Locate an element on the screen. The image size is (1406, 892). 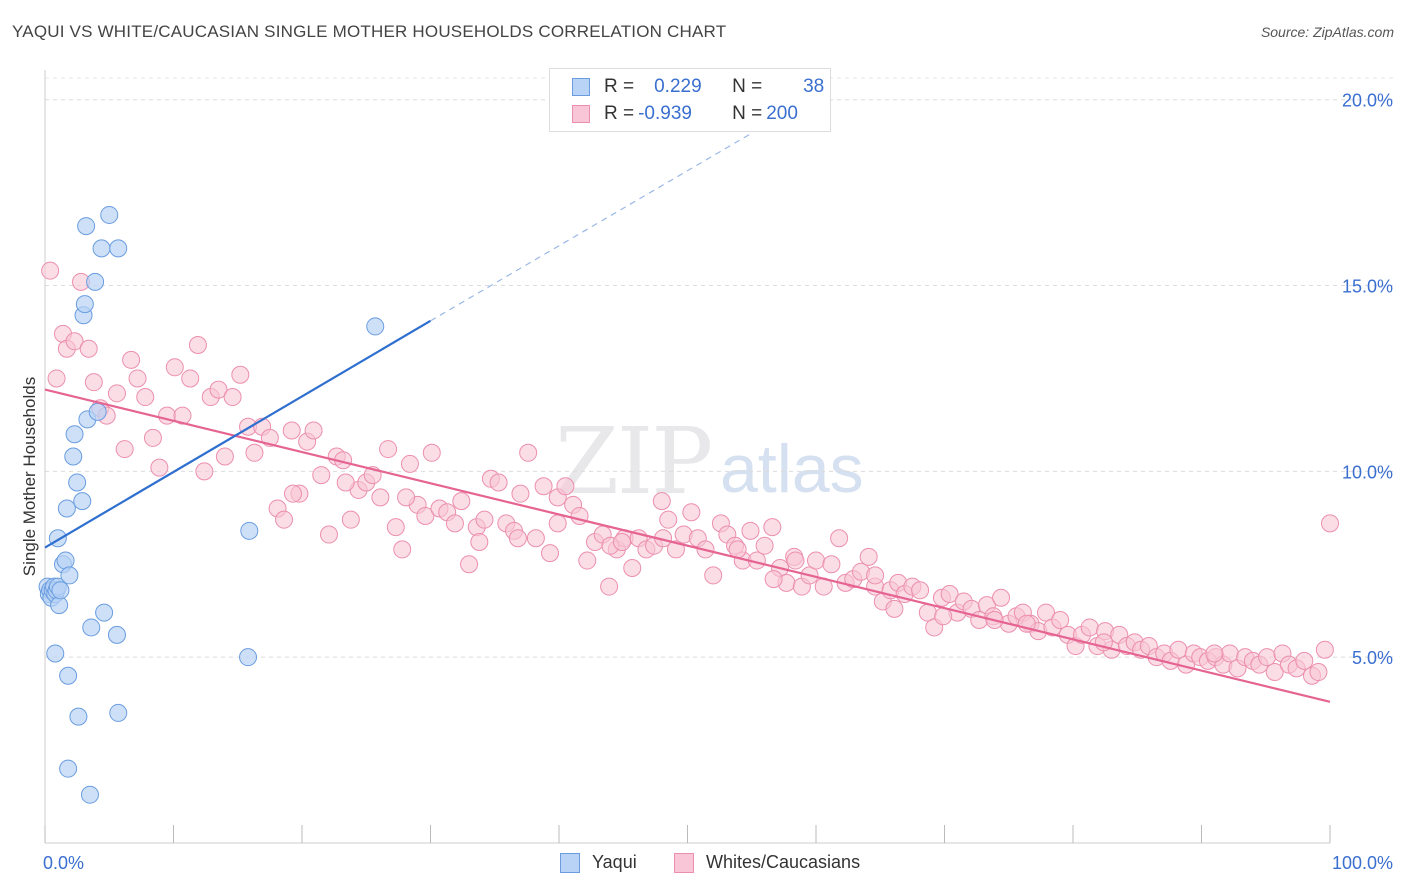
bottom-legend-label-yaqui: Yaqui is located at coordinates (614, 862).